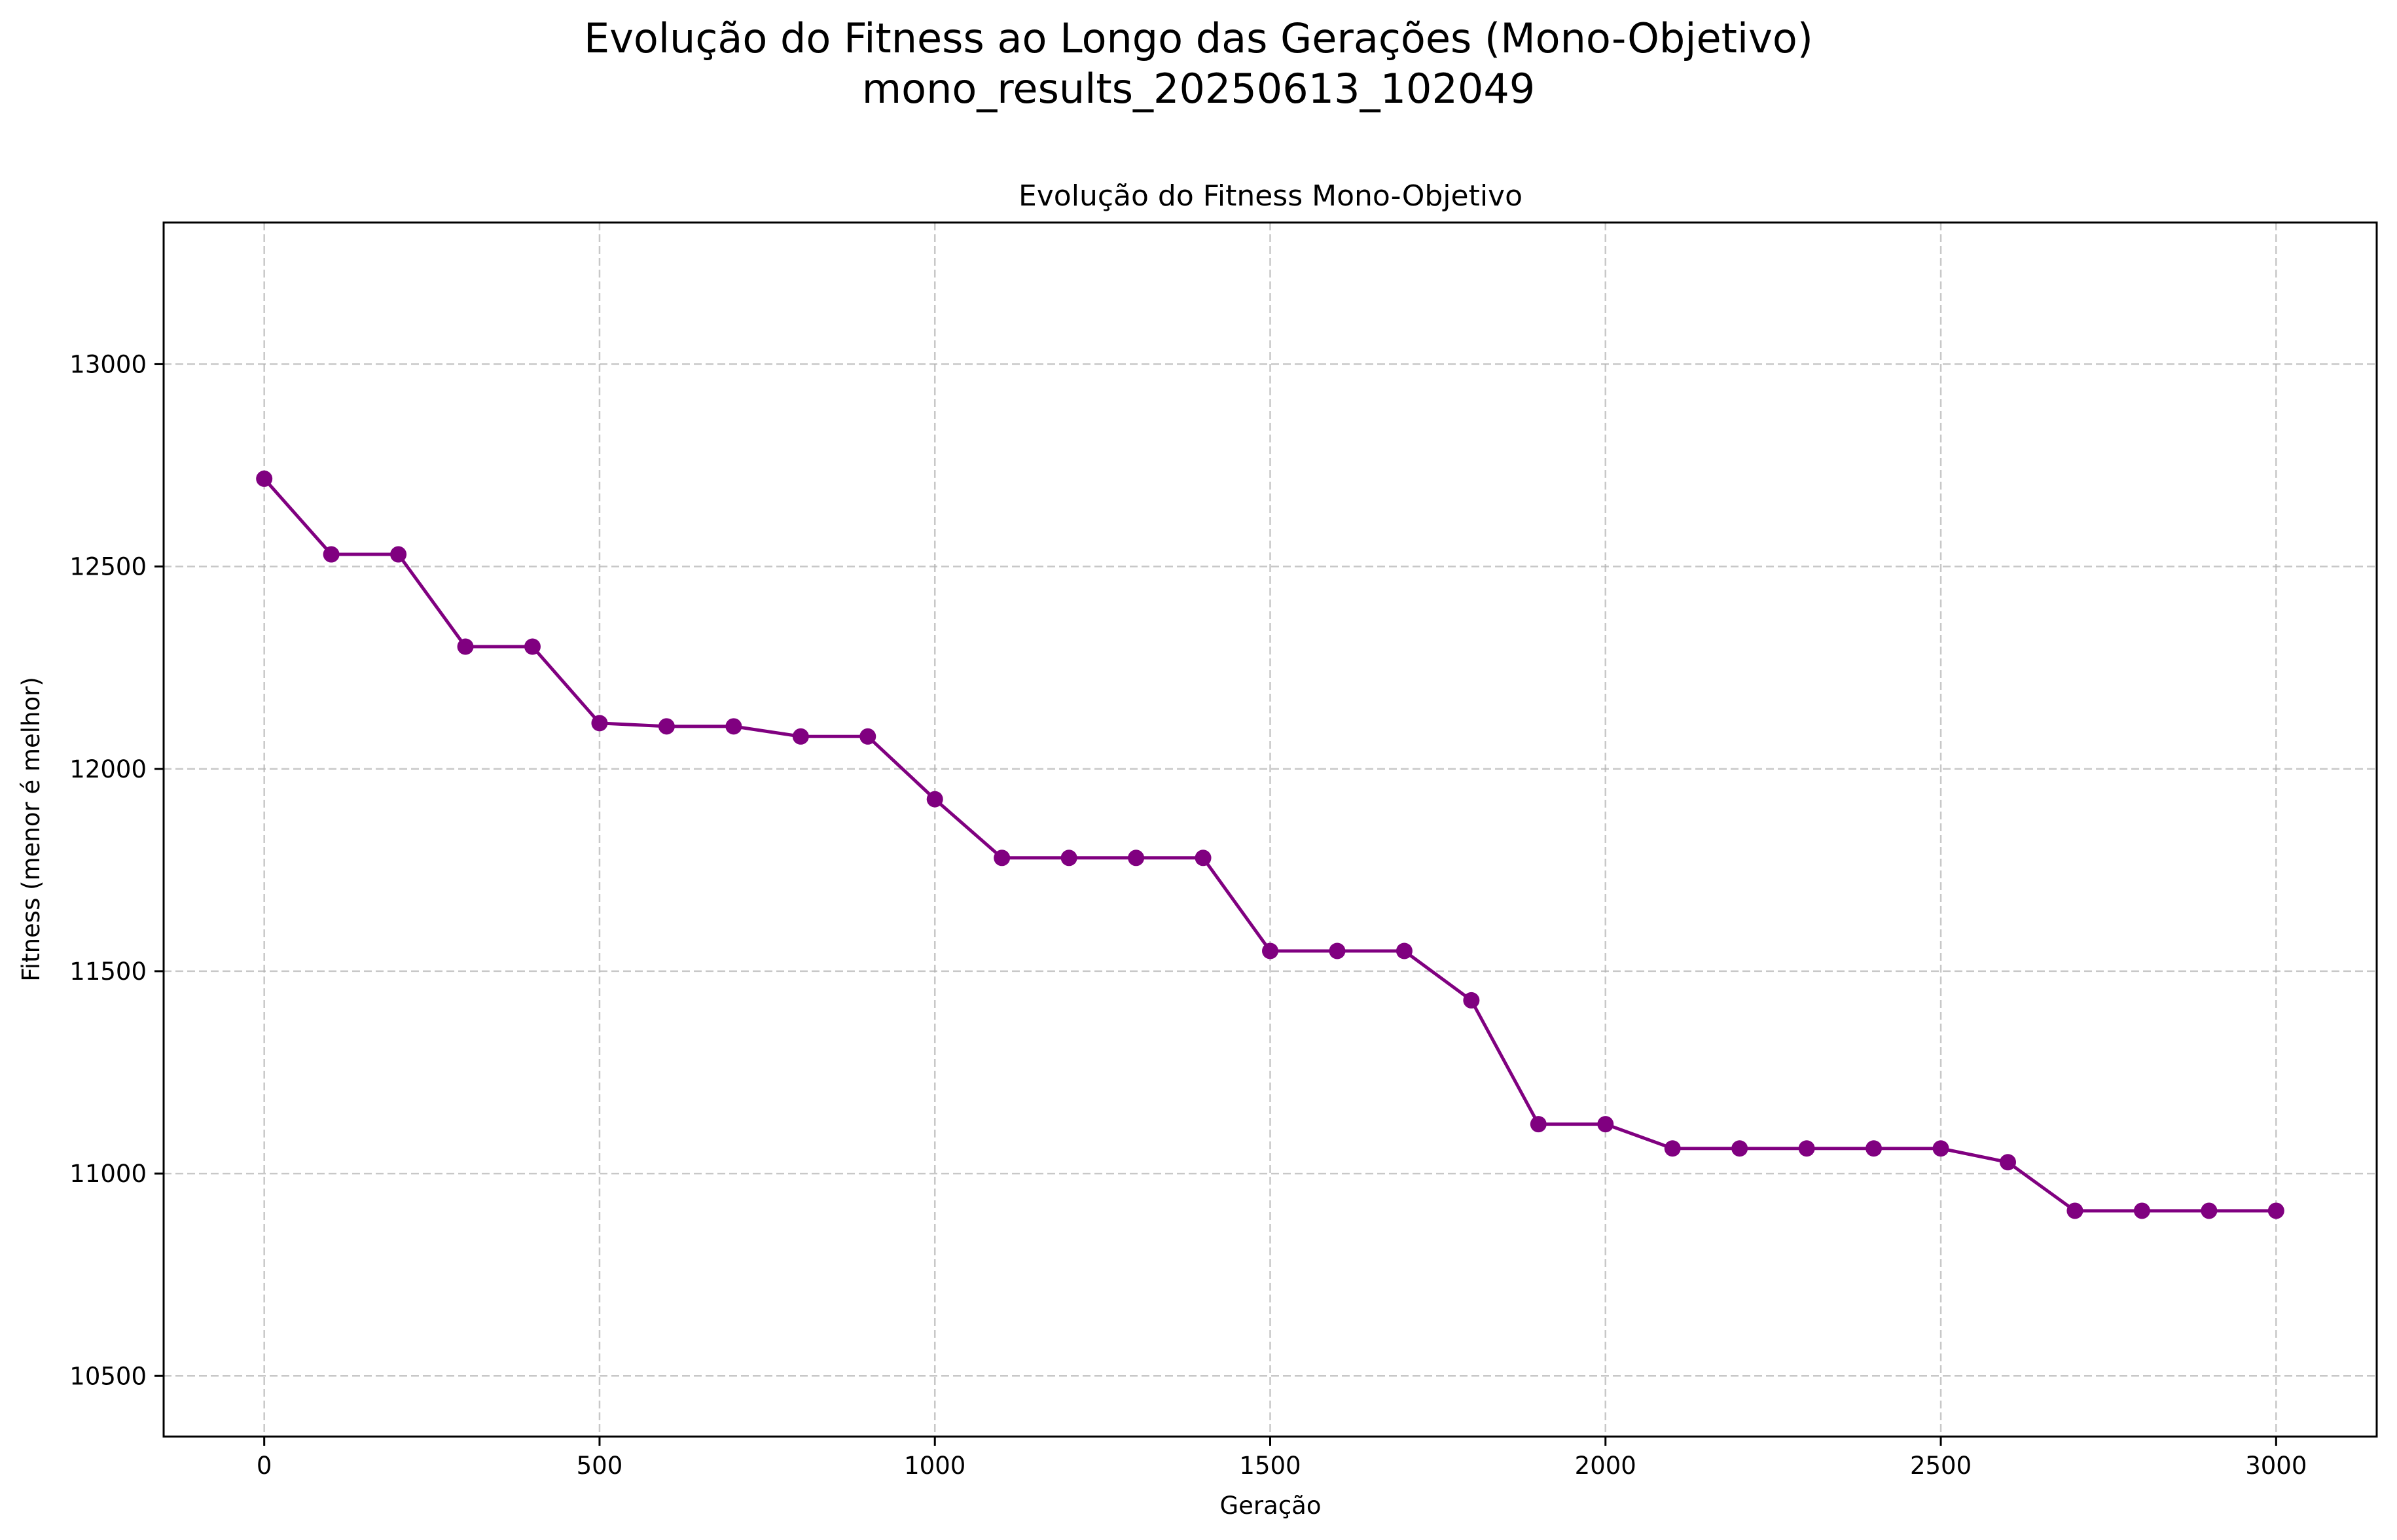 This screenshot has width=2397, height=1540. I want to click on y-tick-label: 10500, so click(108, 1376).